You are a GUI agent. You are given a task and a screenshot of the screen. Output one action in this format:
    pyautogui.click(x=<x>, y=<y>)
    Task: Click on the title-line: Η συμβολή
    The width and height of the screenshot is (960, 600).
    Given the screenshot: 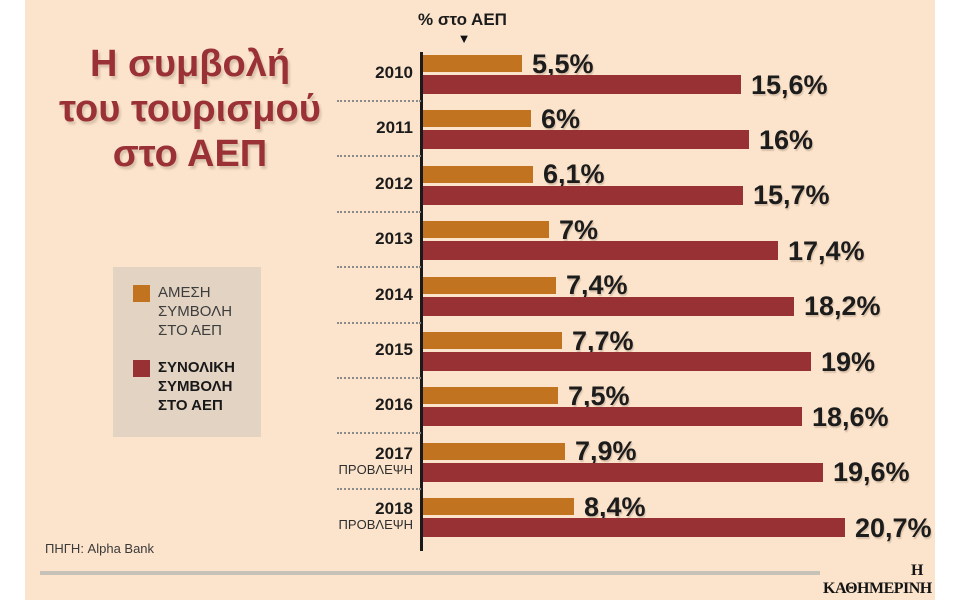 What is the action you would take?
    pyautogui.click(x=190, y=64)
    